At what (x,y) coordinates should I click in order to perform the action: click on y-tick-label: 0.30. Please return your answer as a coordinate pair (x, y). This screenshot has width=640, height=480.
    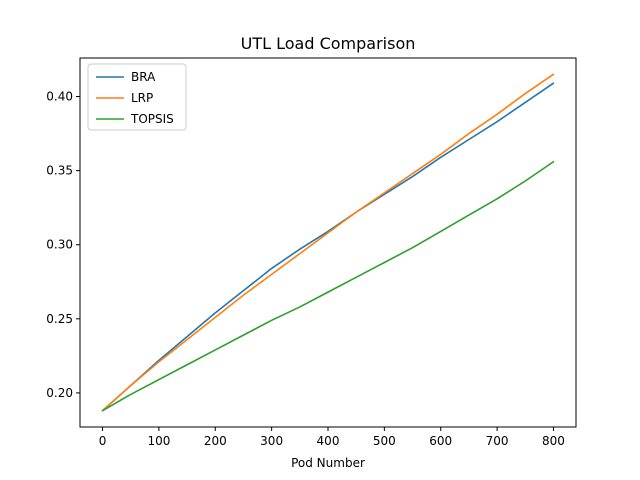
    Looking at the image, I should click on (59, 245).